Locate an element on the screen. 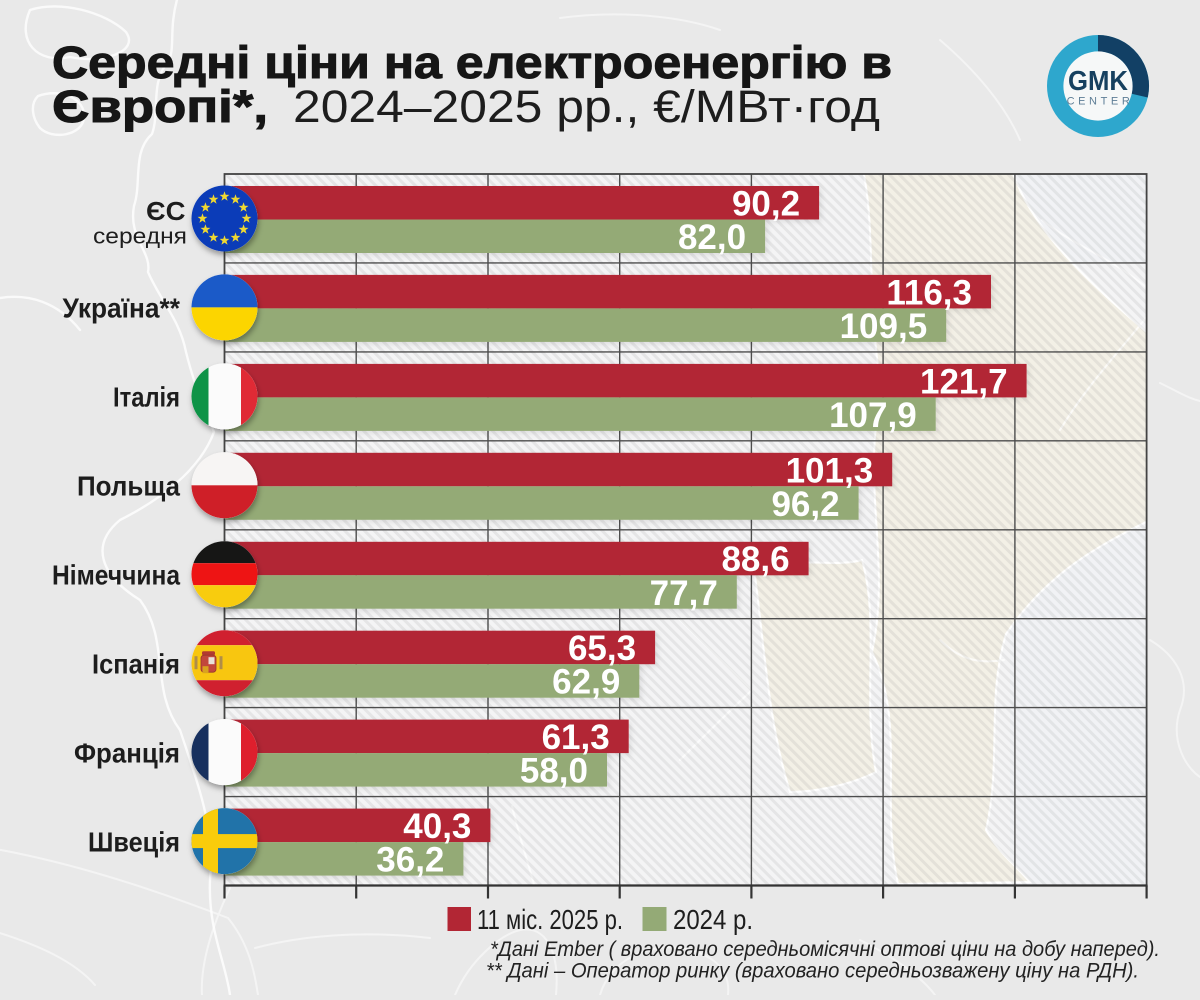 The height and width of the screenshot is (1000, 1200). svg-text: 61,3 is located at coordinates (576, 737).